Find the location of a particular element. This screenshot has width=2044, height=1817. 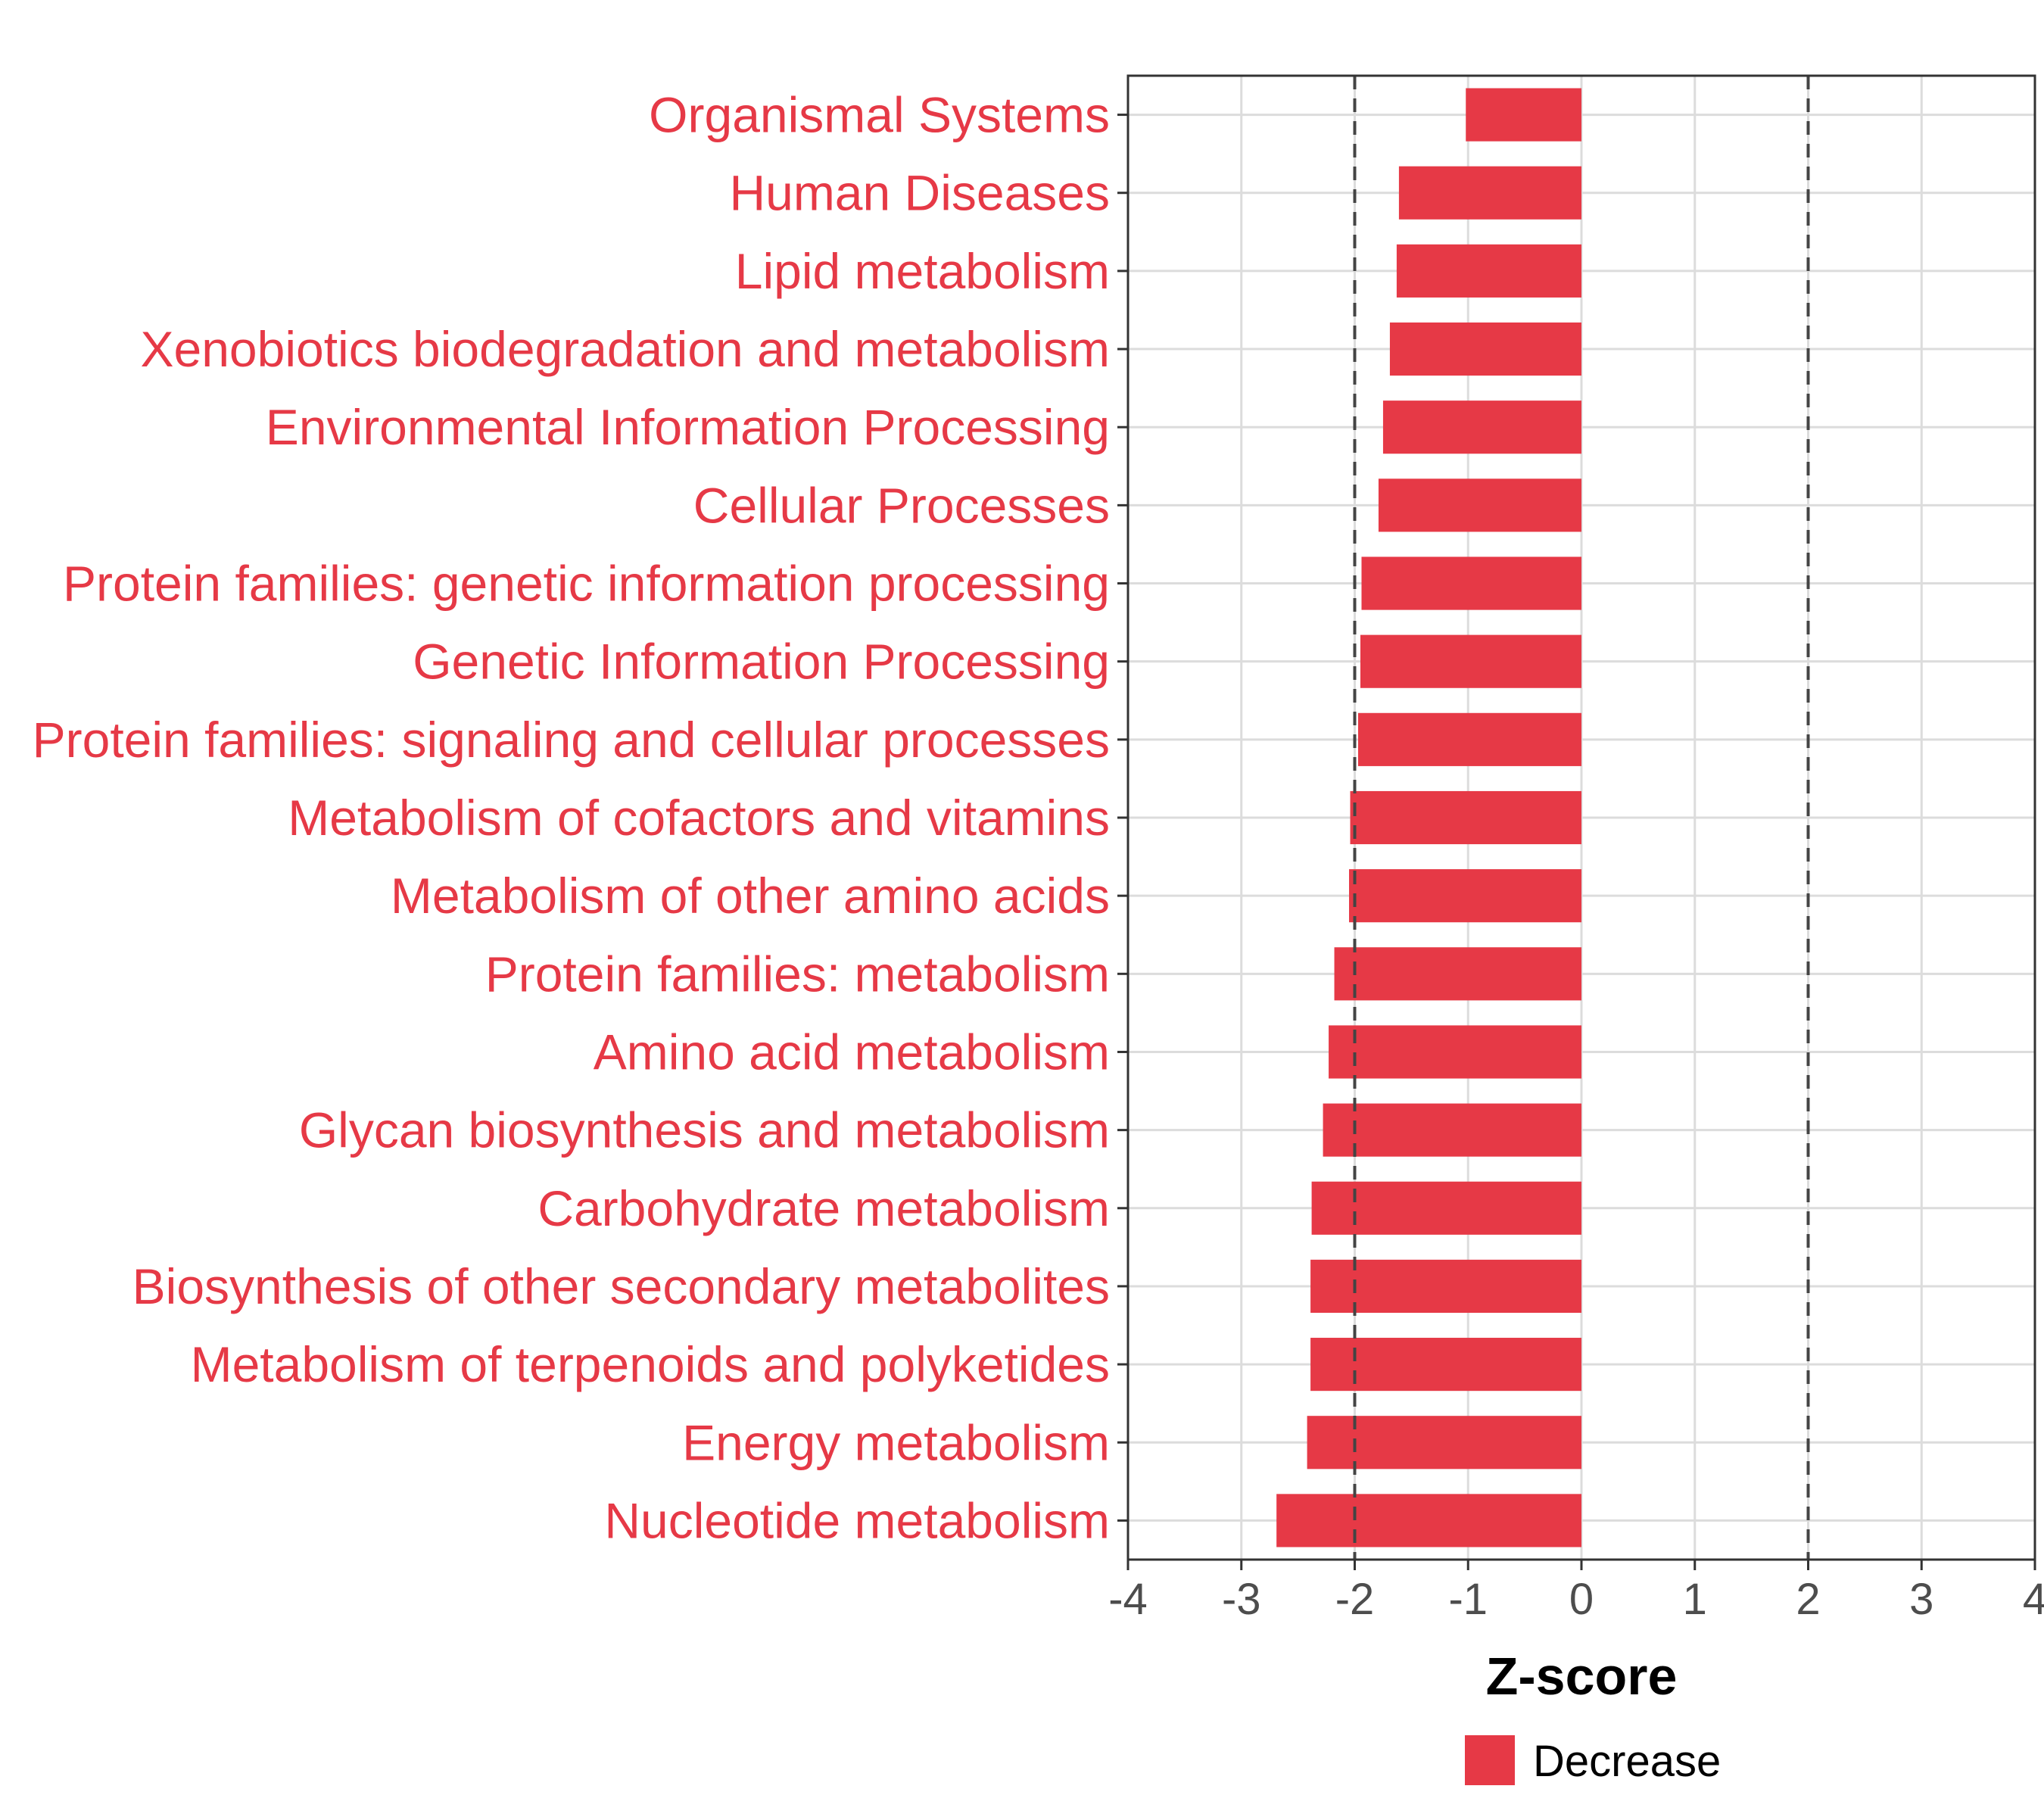

category-label: Environmental Information Processing is located at coordinates (688, 427).